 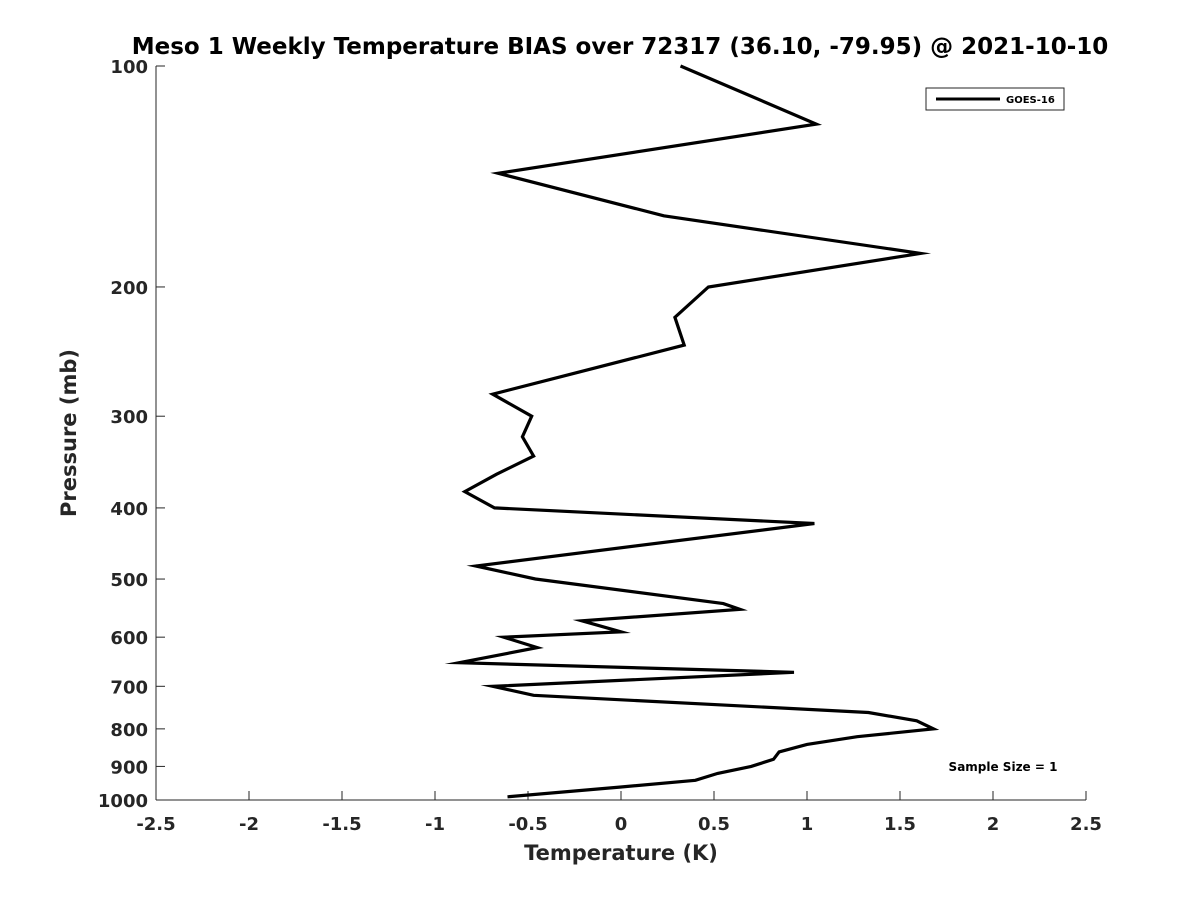 What do you see at coordinates (123, 801) in the screenshot?
I see `y-tick-label: 1000` at bounding box center [123, 801].